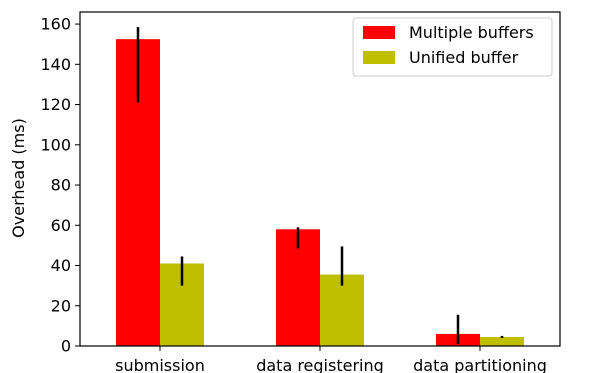 Image resolution: width=590 pixels, height=373 pixels. Describe the element at coordinates (55, 104) in the screenshot. I see `y-tick-label: 120` at that location.